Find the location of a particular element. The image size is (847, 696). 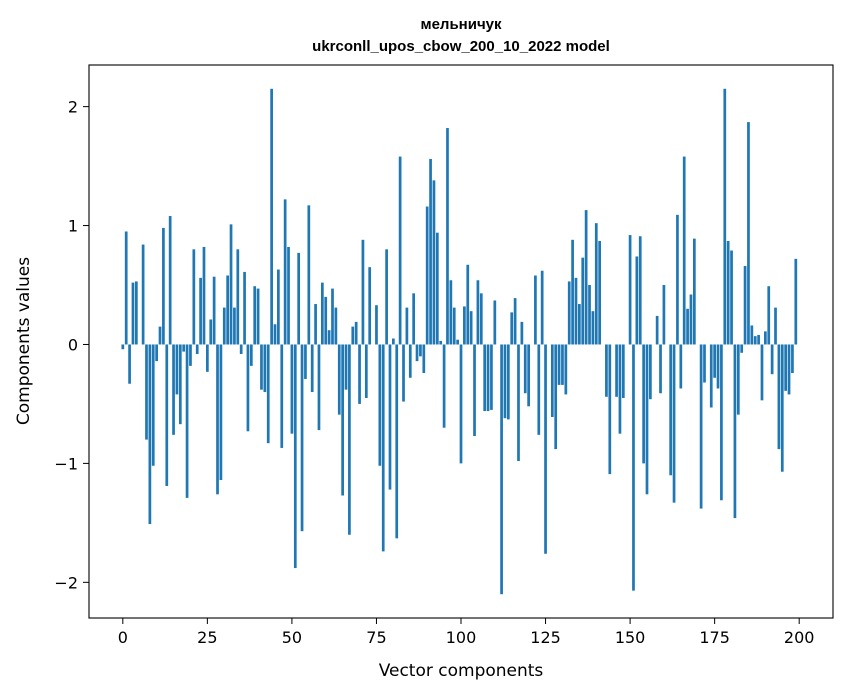

x-axis-ticks: 0 25 50 75 100 125 150 175 200 is located at coordinates (466, 632).